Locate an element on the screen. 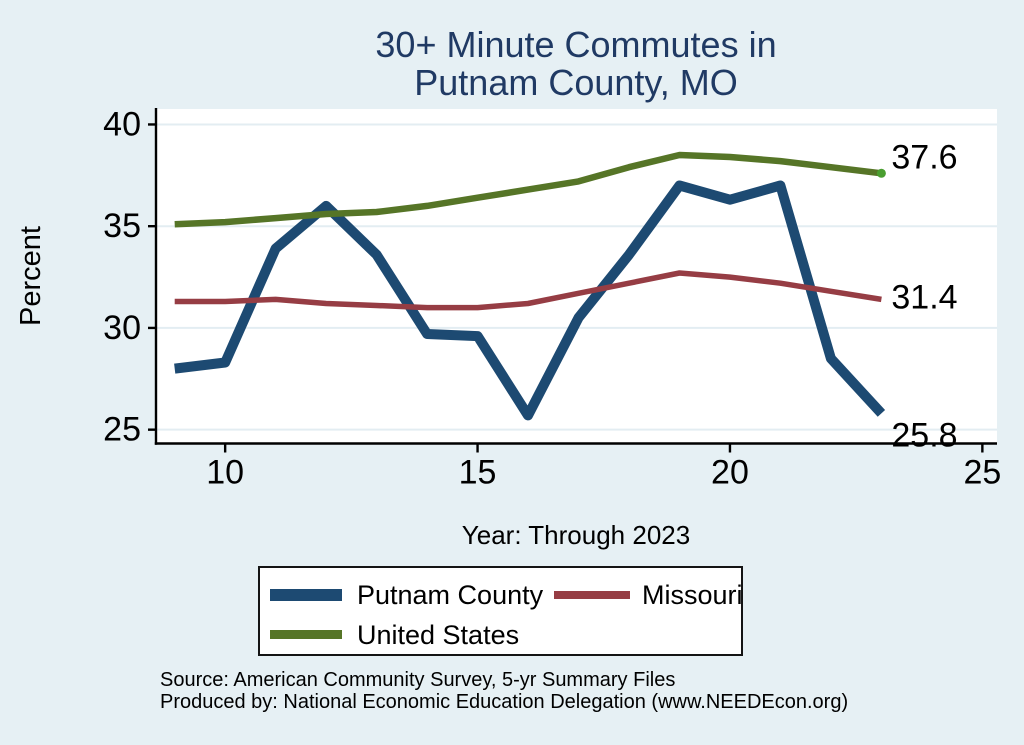 Image resolution: width=1024 pixels, height=745 pixels. end-marker-united-states is located at coordinates (881, 173).